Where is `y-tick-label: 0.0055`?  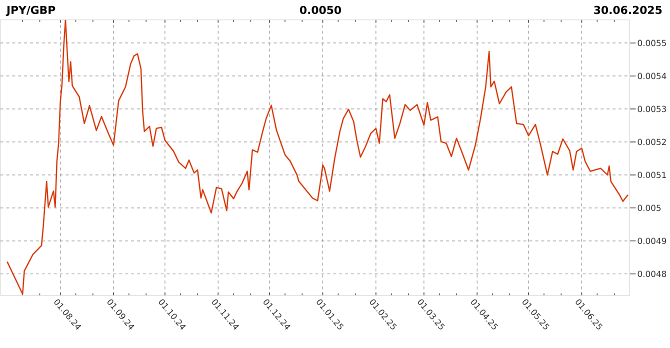
y-tick-label: 0.0055 is located at coordinates (652, 43).